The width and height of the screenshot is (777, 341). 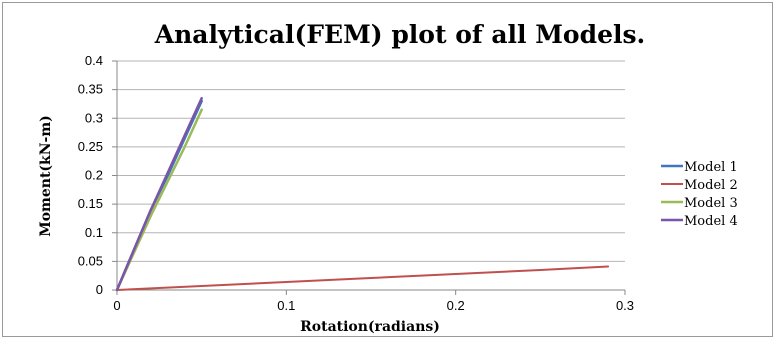 What do you see at coordinates (711, 203) in the screenshot?
I see `legend-label-model-3: Model 3` at bounding box center [711, 203].